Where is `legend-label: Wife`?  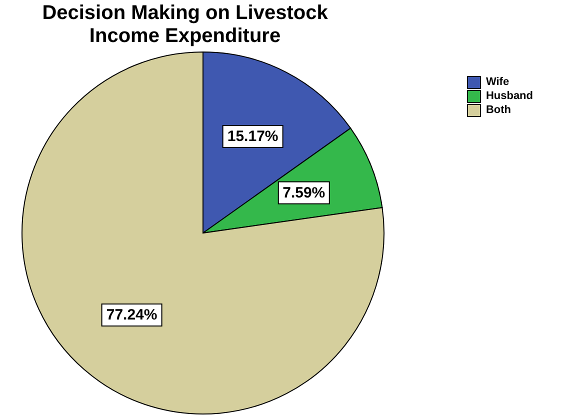
legend-label: Wife is located at coordinates (498, 82).